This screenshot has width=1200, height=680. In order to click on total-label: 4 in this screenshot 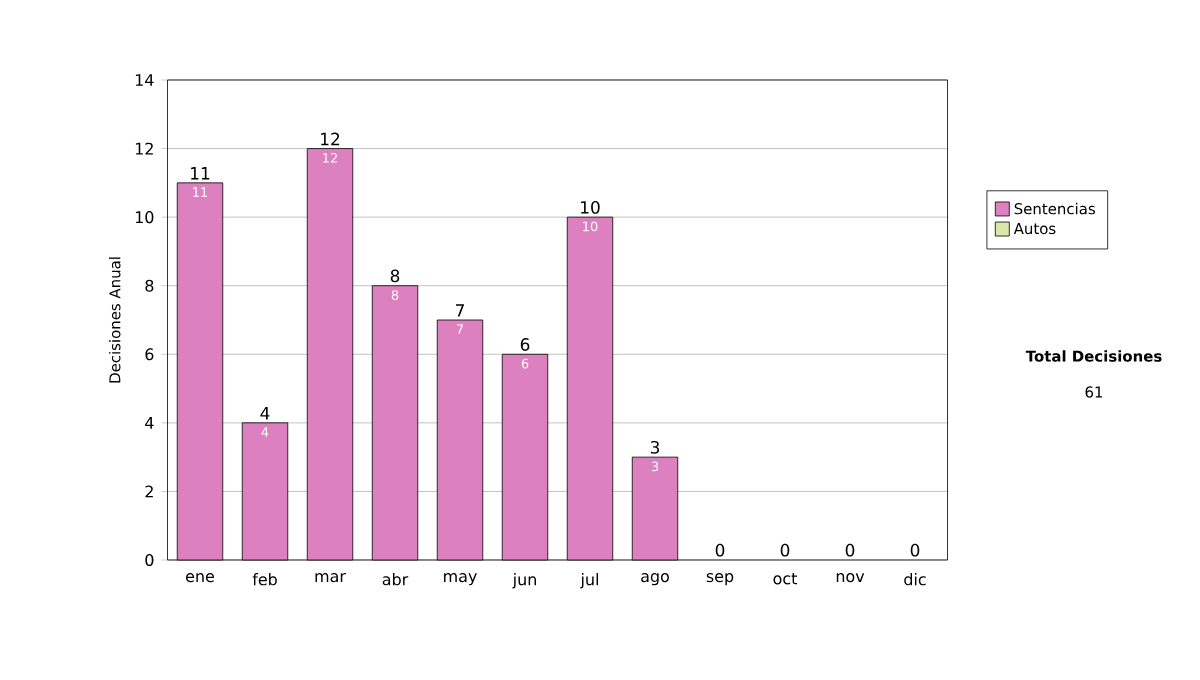, I will do `click(265, 413)`.